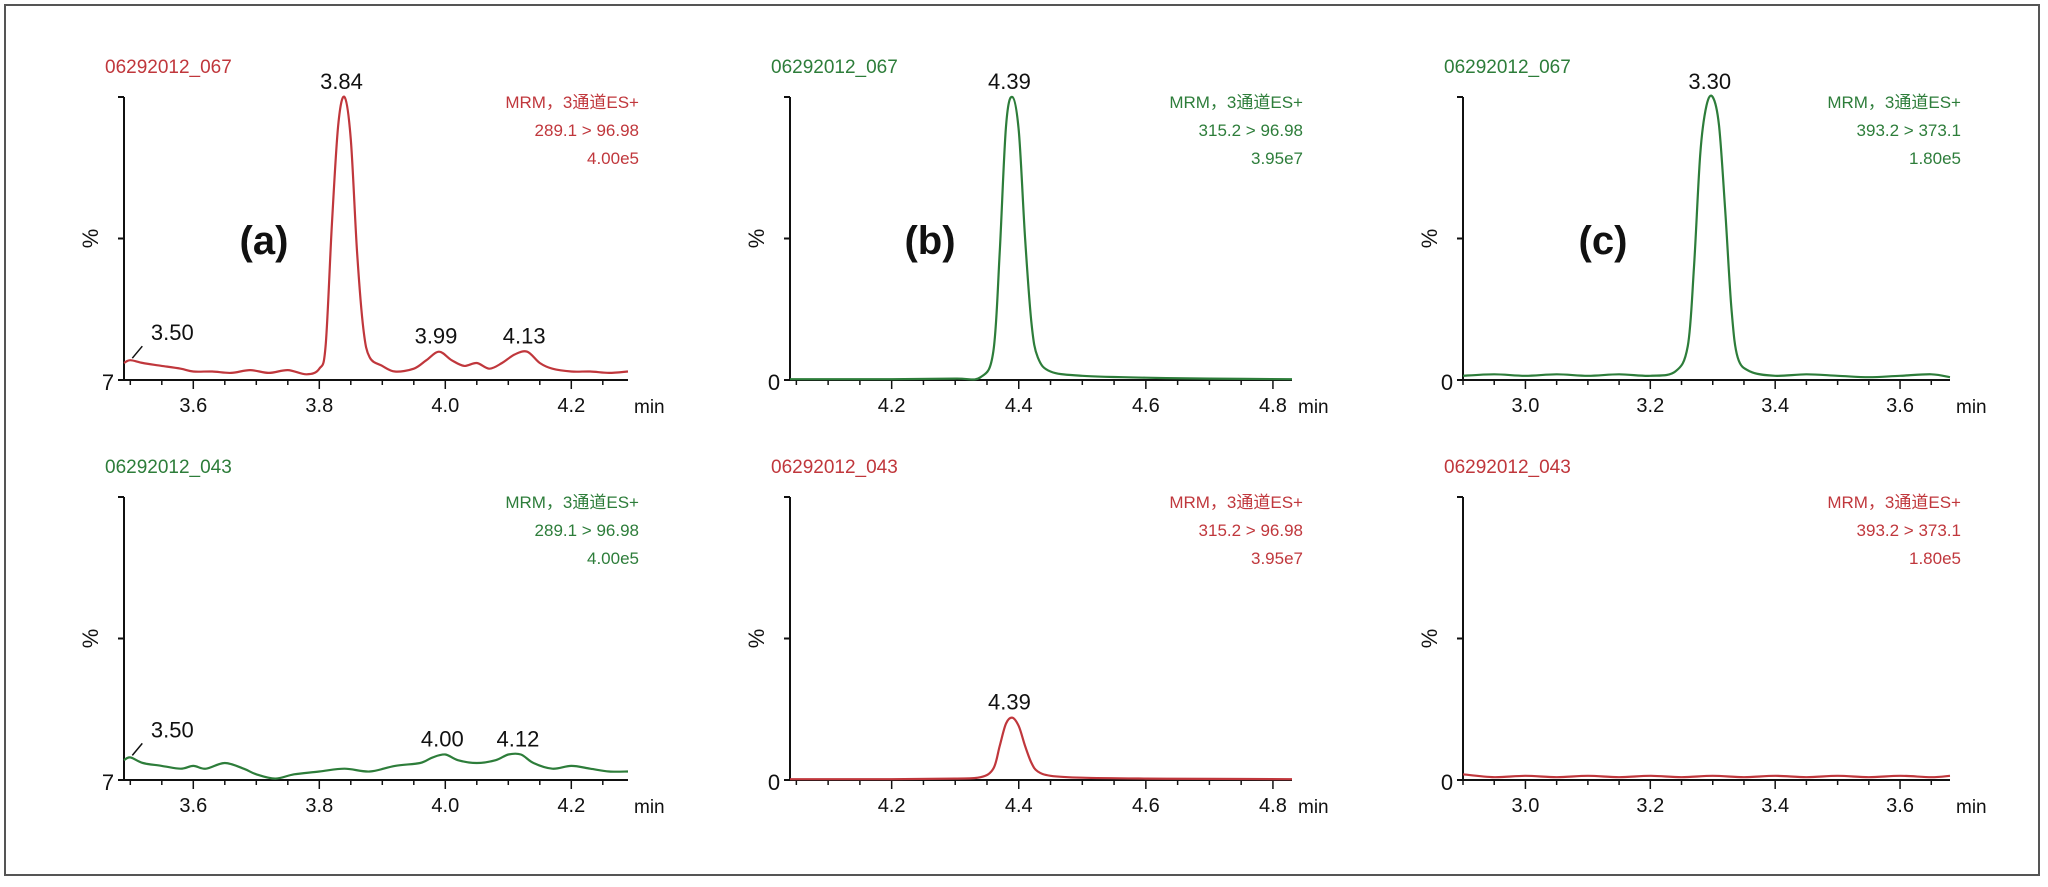  Describe the element at coordinates (524, 336) in the screenshot. I see `peak-label: 4.13` at that location.